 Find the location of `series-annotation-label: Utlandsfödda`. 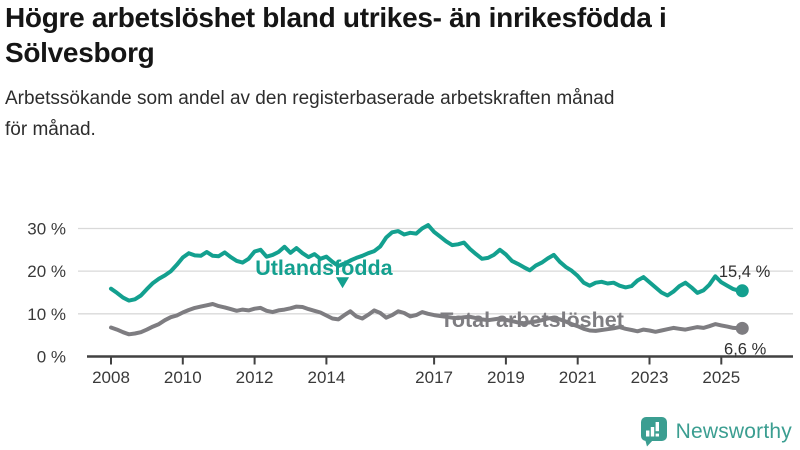

series-annotation-label: Utlandsfödda is located at coordinates (324, 268).